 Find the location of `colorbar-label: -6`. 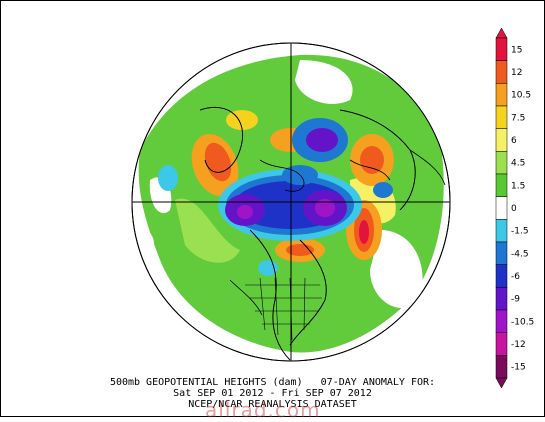

colorbar-label: -6 is located at coordinates (515, 277).